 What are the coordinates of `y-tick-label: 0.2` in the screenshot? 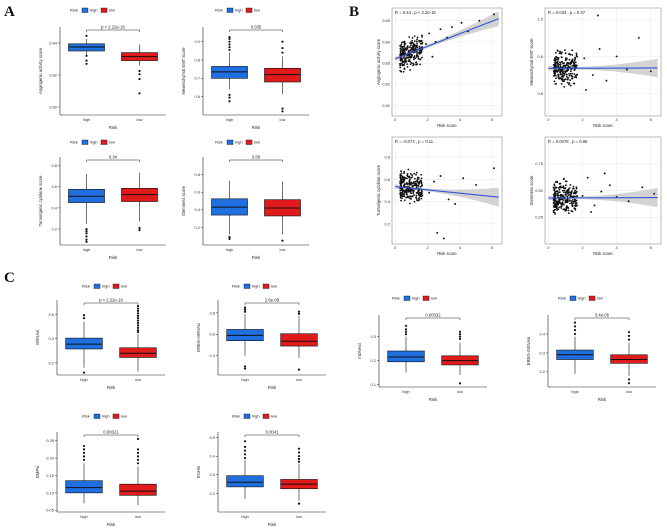 It's located at (54, 228).